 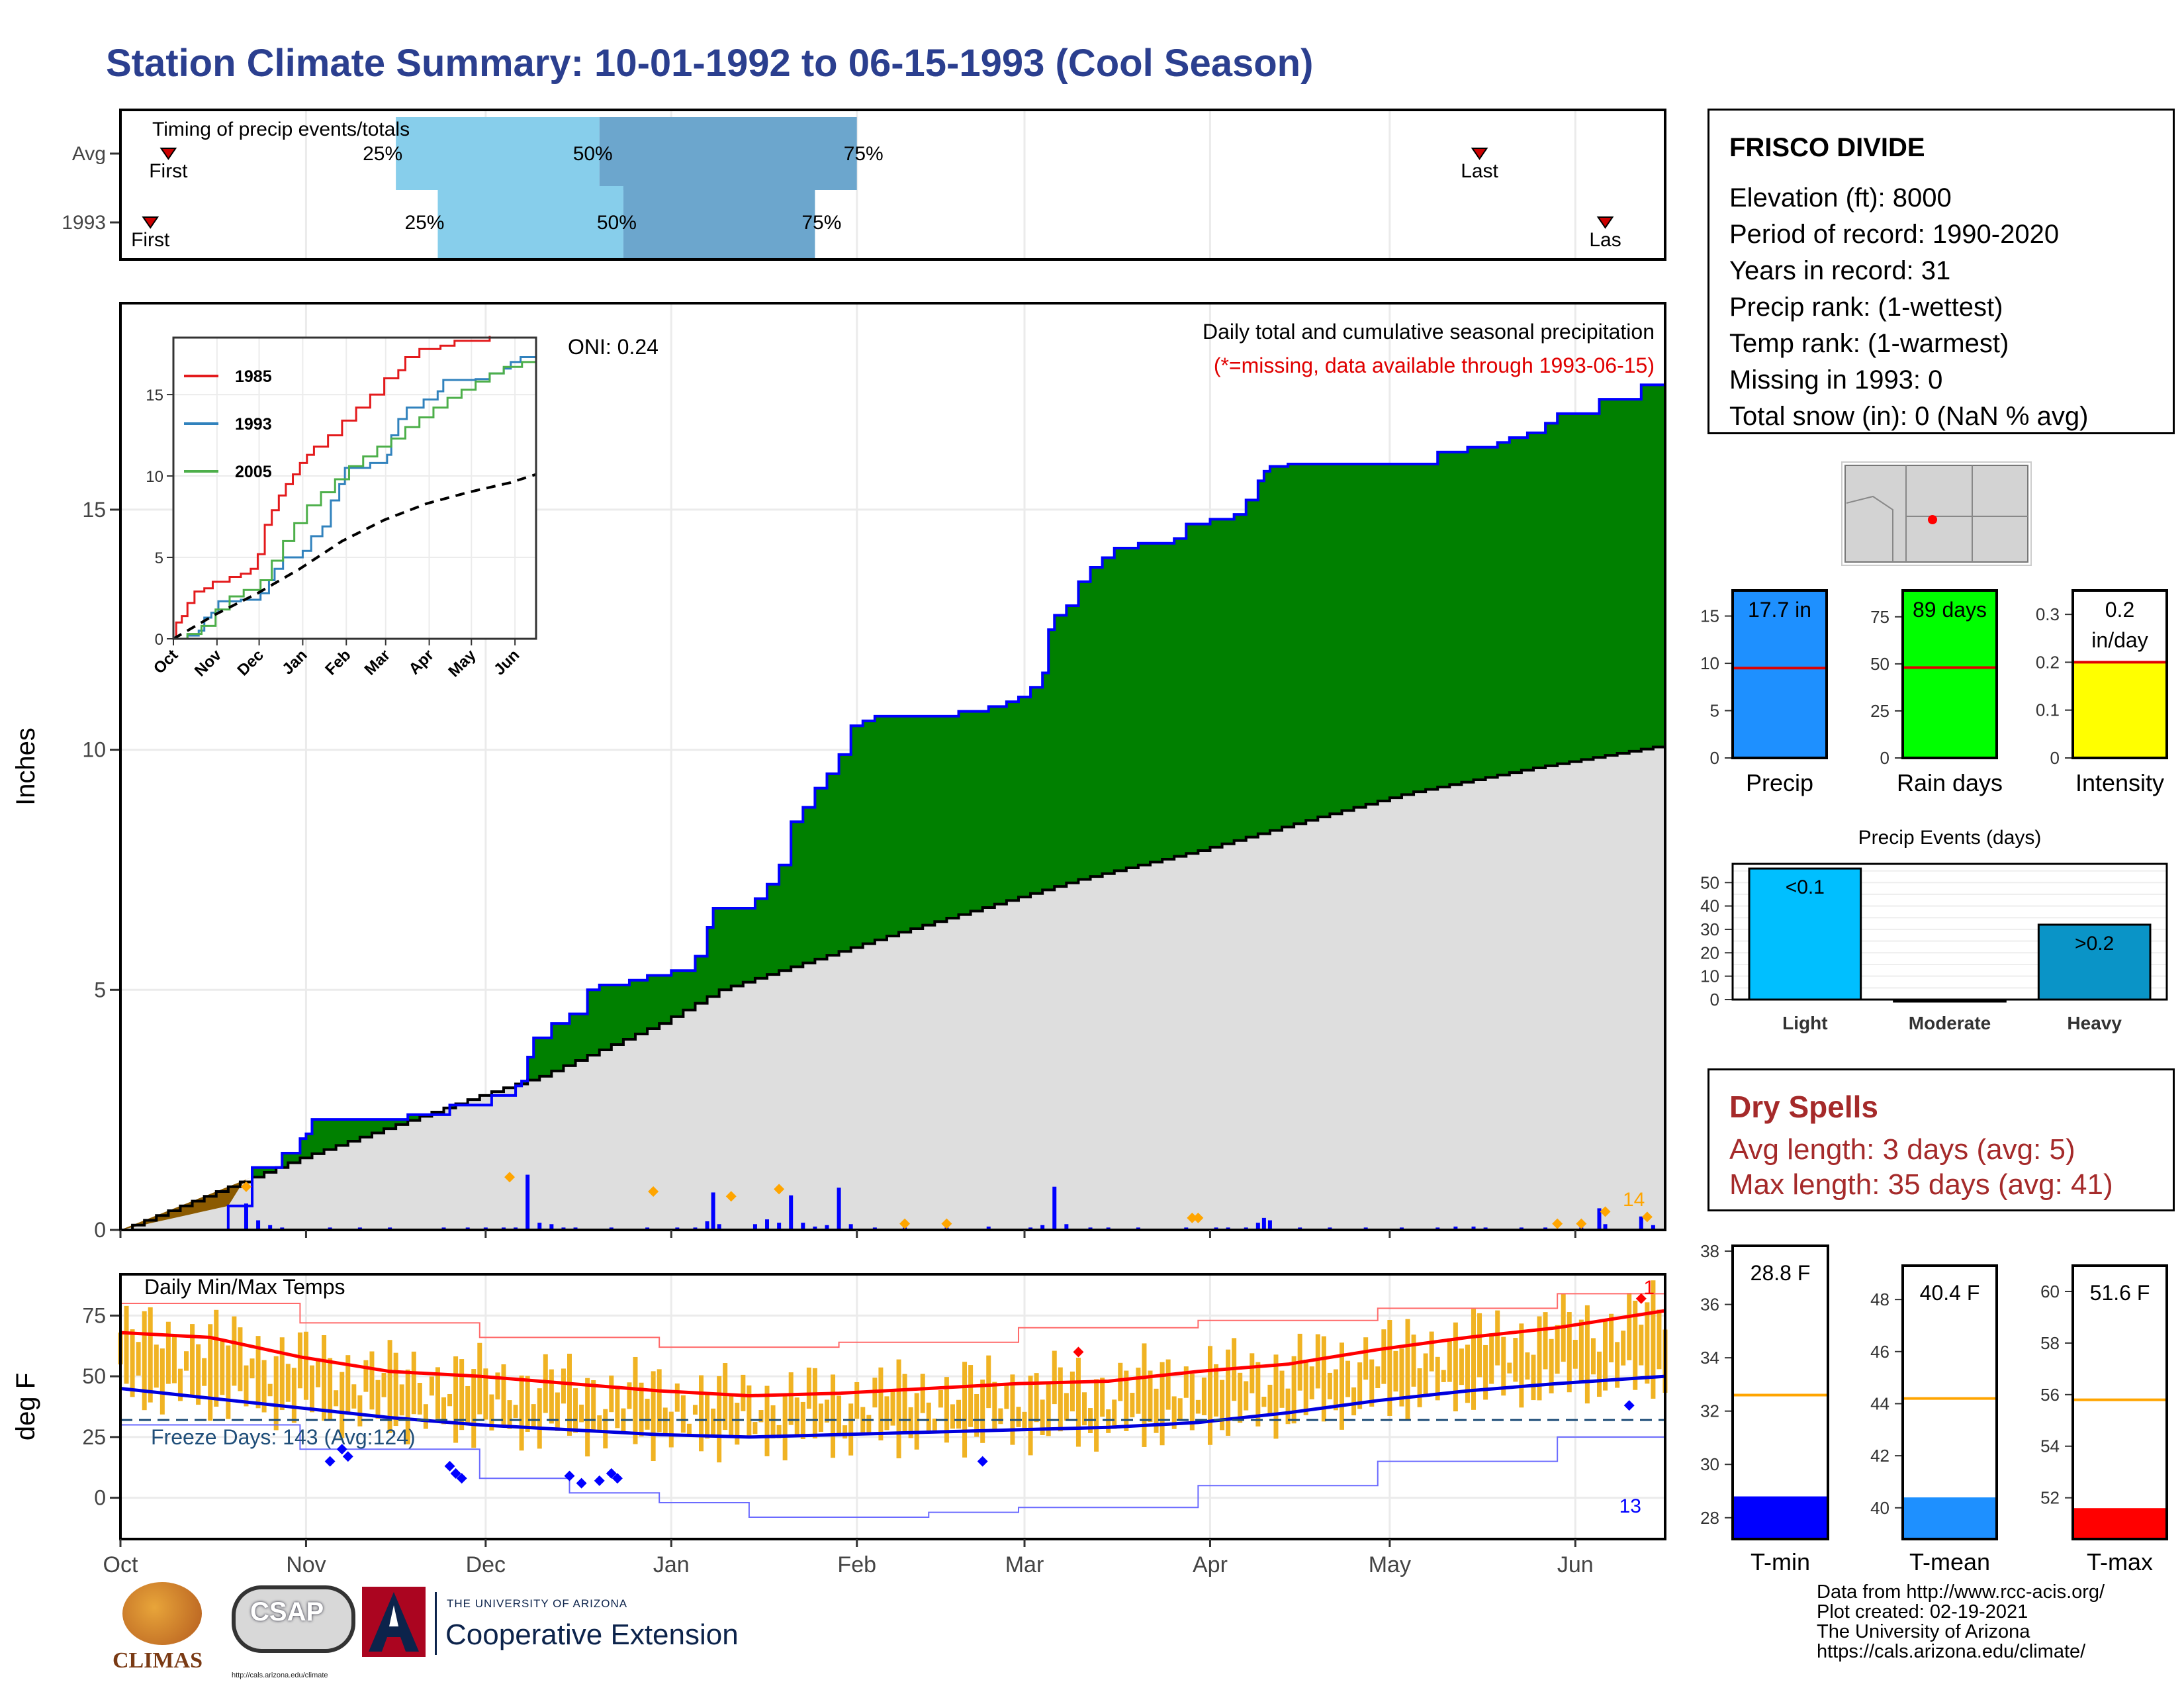 What do you see at coordinates (1827, 147) in the screenshot?
I see `station-name: FRISCO DIVIDE` at bounding box center [1827, 147].